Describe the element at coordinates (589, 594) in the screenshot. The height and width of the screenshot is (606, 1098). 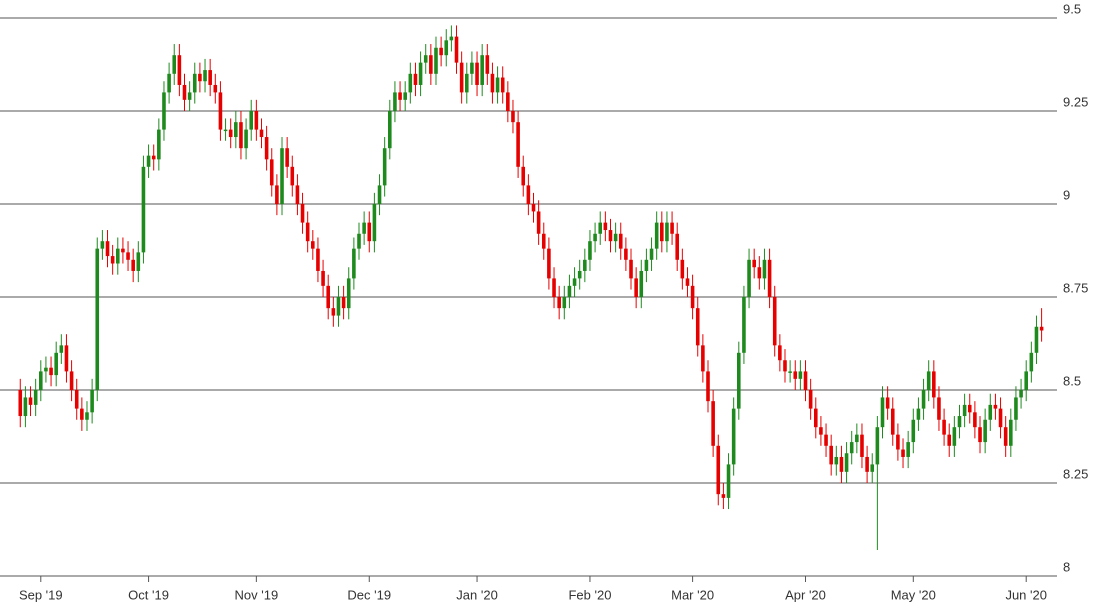
I see `x-tick-label: Feb '20` at that location.